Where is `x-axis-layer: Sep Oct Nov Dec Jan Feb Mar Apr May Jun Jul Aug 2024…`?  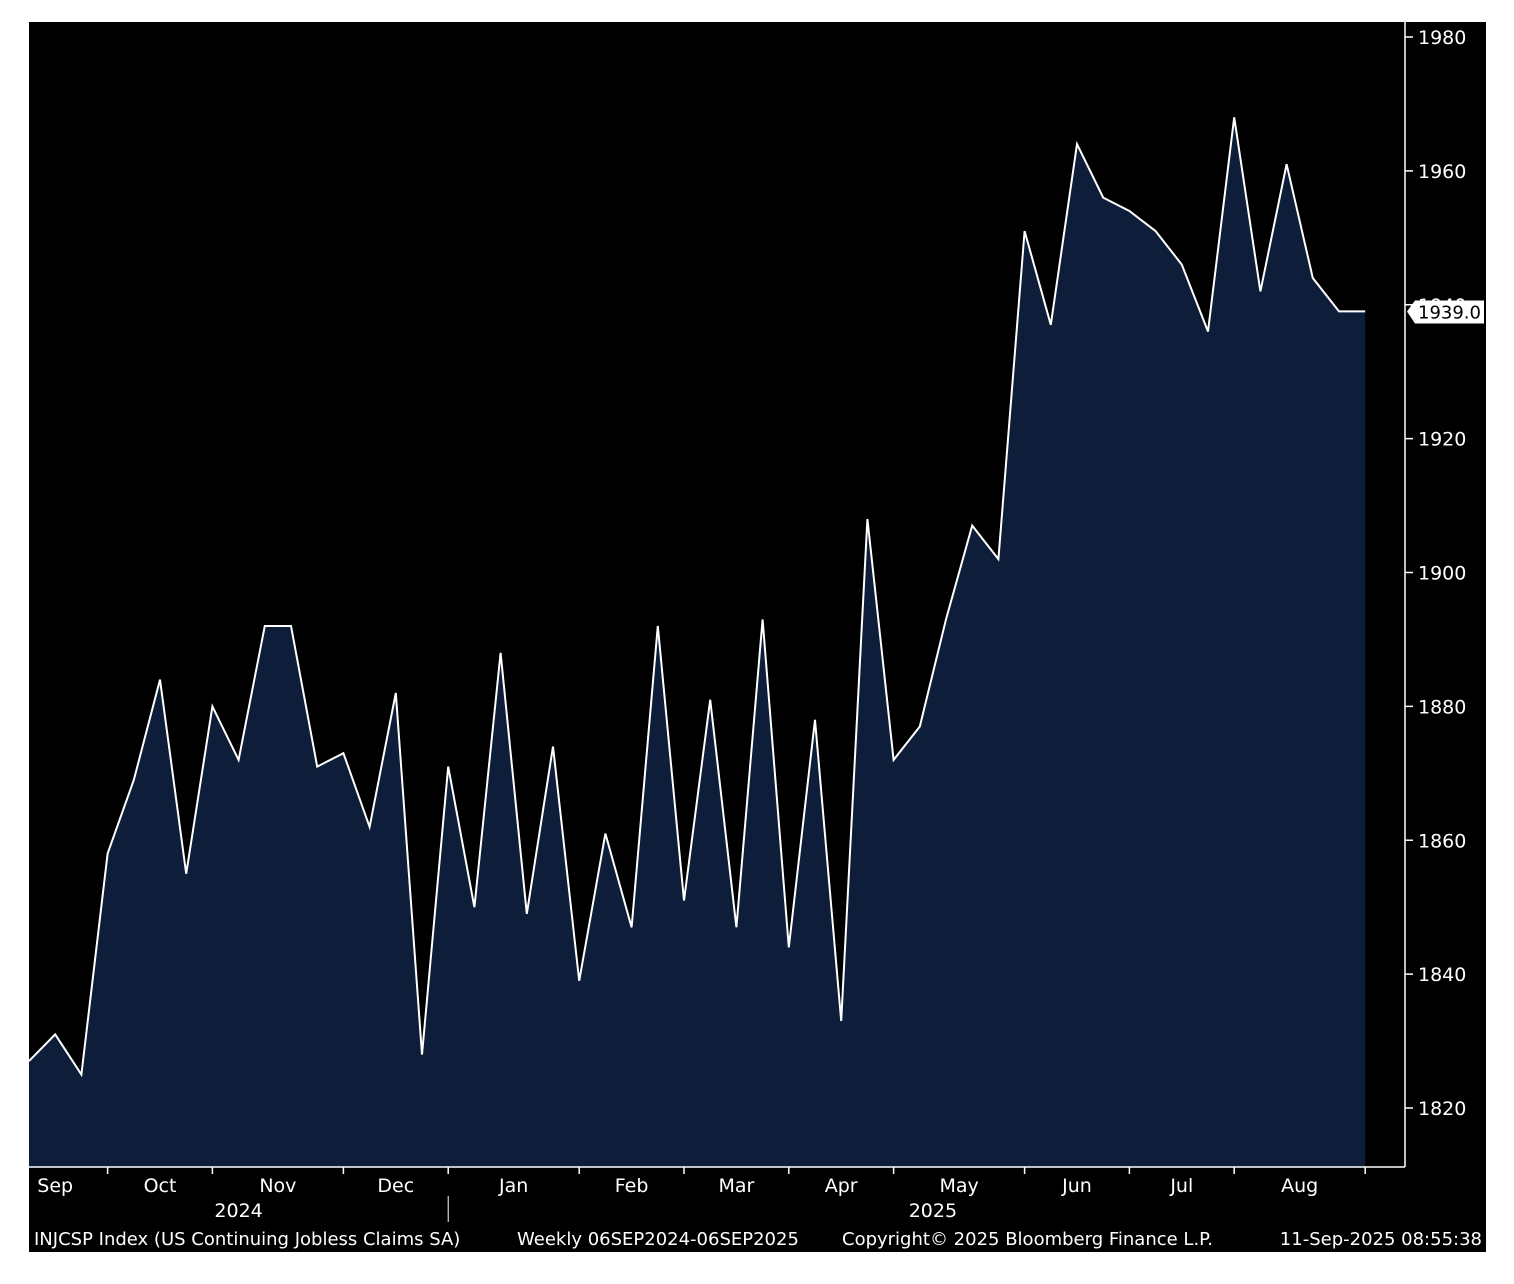
x-axis-layer: Sep Oct Nov Dec Jan Feb Mar Apr May Jun Jul Aug 2024… is located at coordinates (717, 1194).